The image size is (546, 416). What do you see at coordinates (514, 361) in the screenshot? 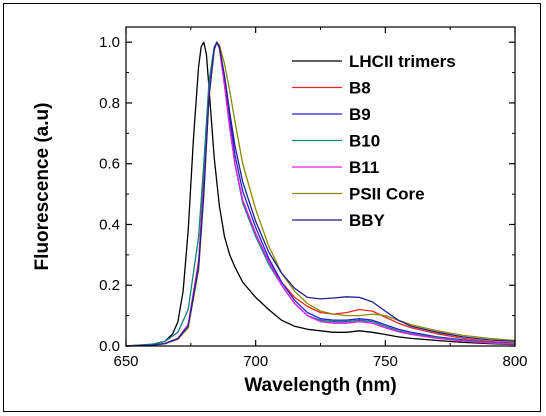
I see `x-tick-label: 800` at bounding box center [514, 361].